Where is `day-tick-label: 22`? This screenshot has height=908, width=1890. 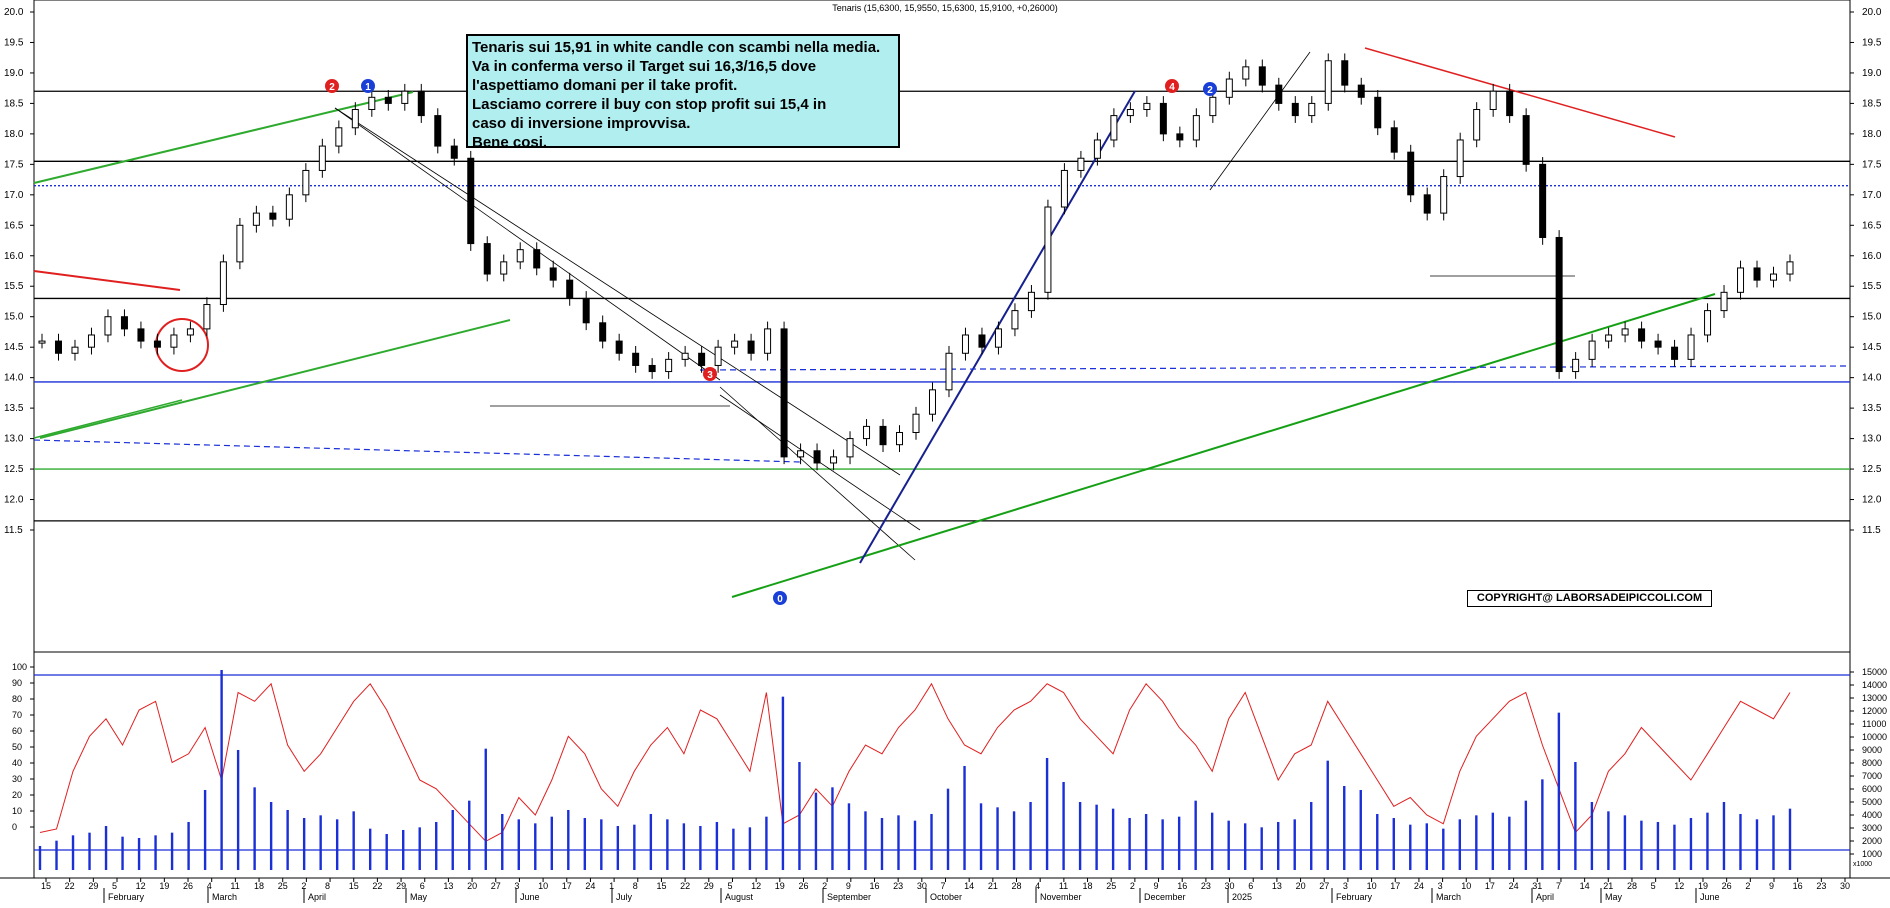 day-tick-label: 22 is located at coordinates (377, 886).